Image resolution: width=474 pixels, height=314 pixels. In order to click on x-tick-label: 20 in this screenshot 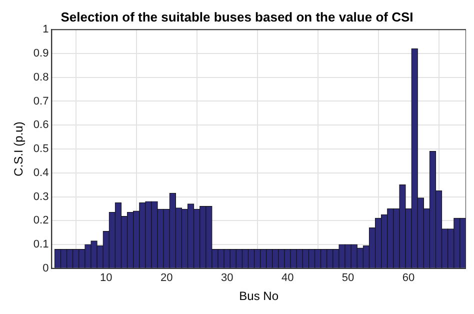, I will do `click(166, 278)`.